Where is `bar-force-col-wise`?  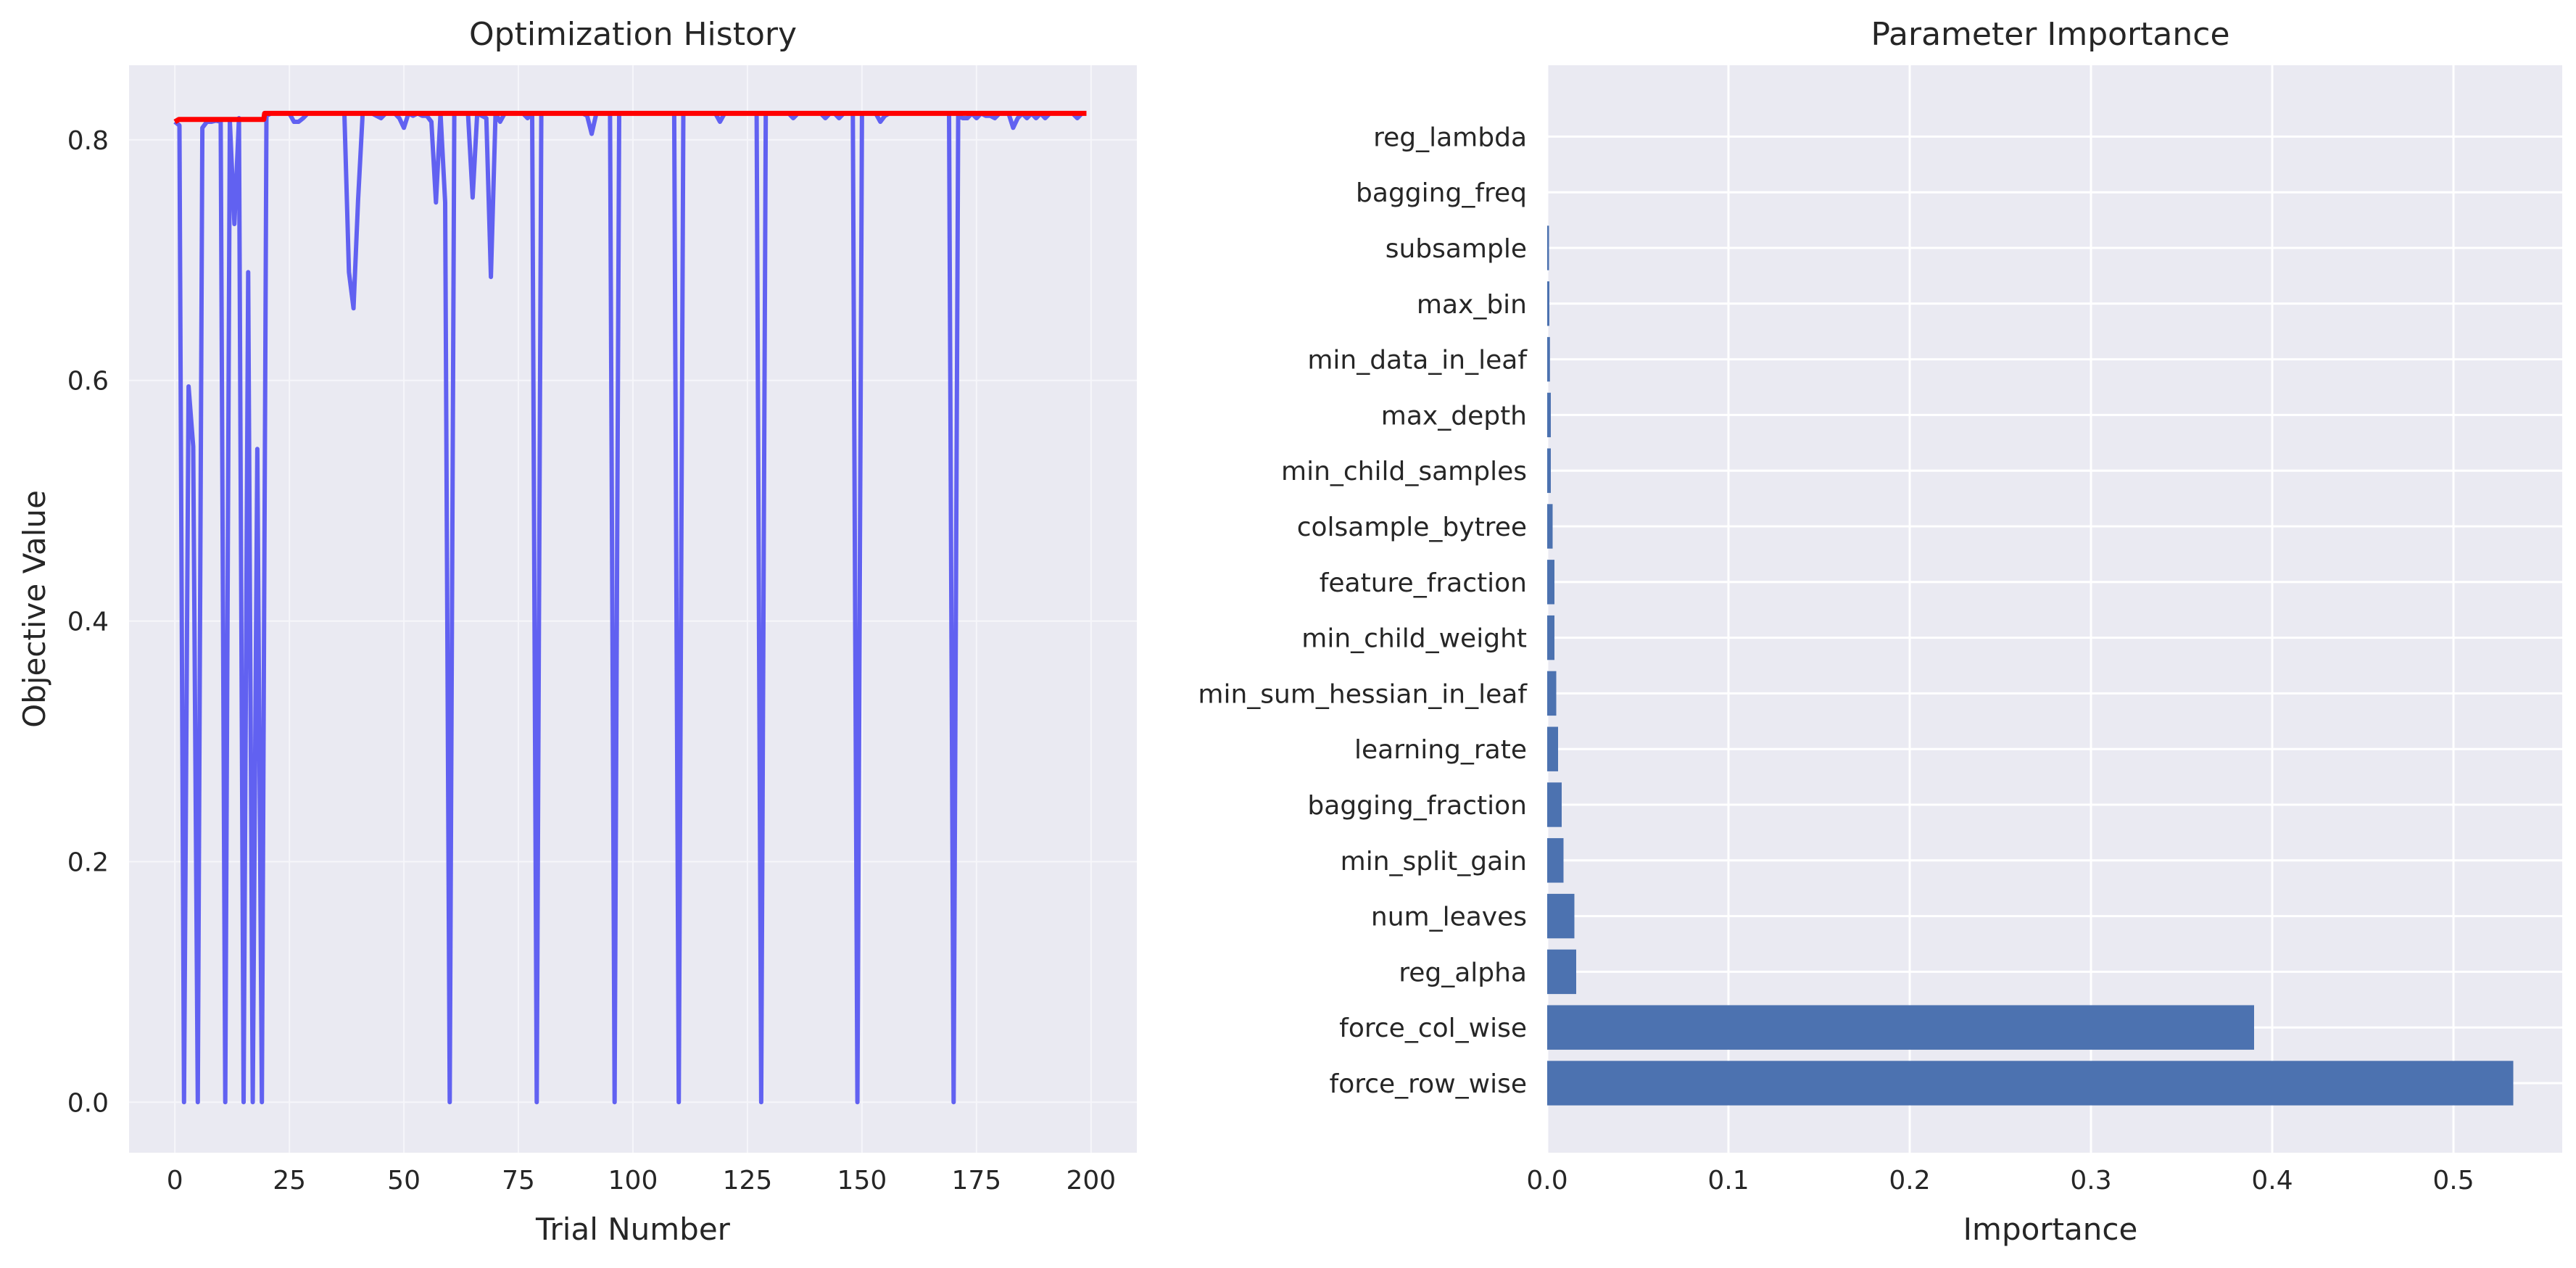
bar-force-col-wise is located at coordinates (1901, 1027).